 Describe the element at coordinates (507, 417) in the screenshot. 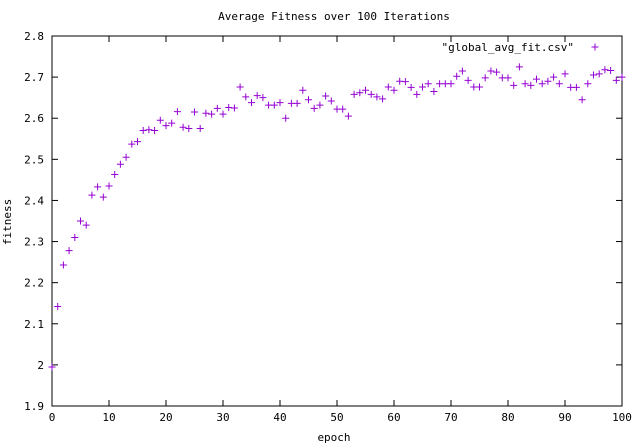

I see `x-tick-label: 80` at that location.